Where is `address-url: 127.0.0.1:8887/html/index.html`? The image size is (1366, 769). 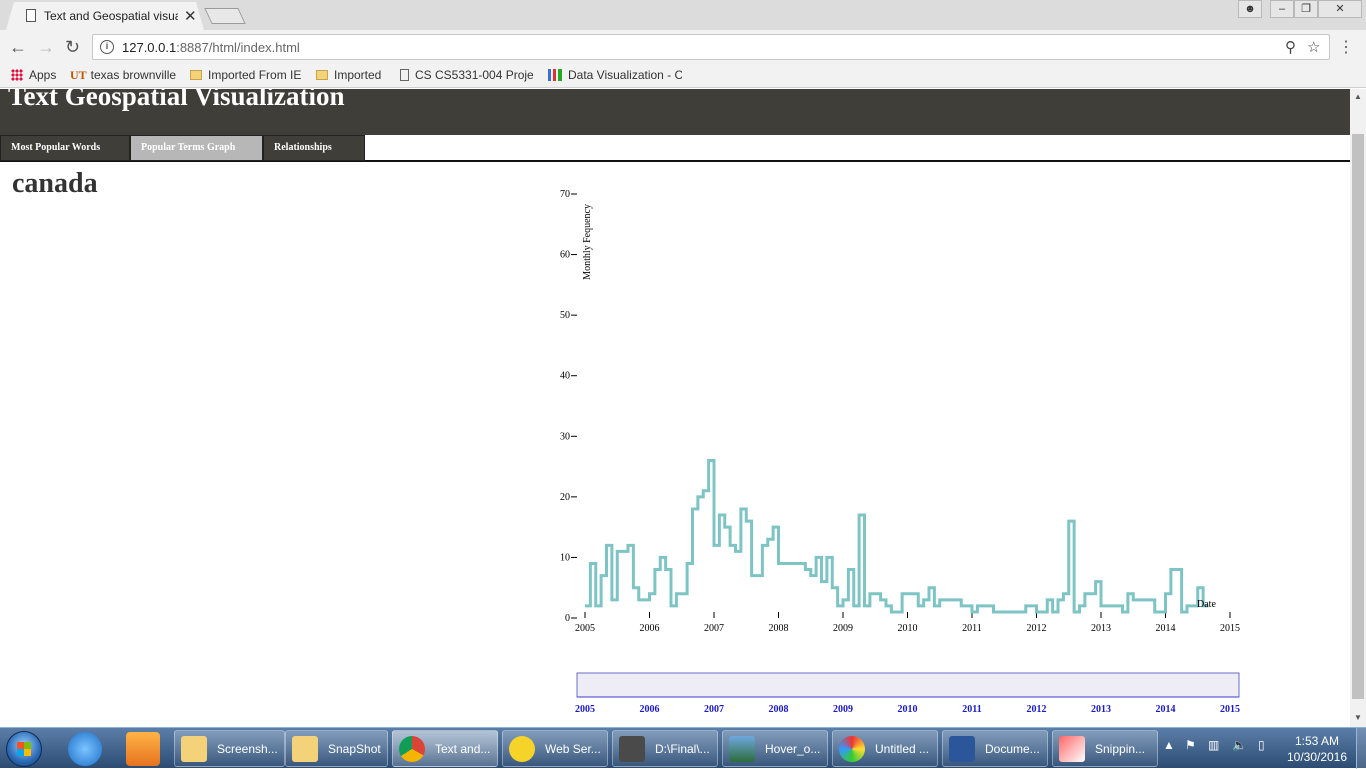
address-url: 127.0.0.1:8887/html/index.html is located at coordinates (211, 47).